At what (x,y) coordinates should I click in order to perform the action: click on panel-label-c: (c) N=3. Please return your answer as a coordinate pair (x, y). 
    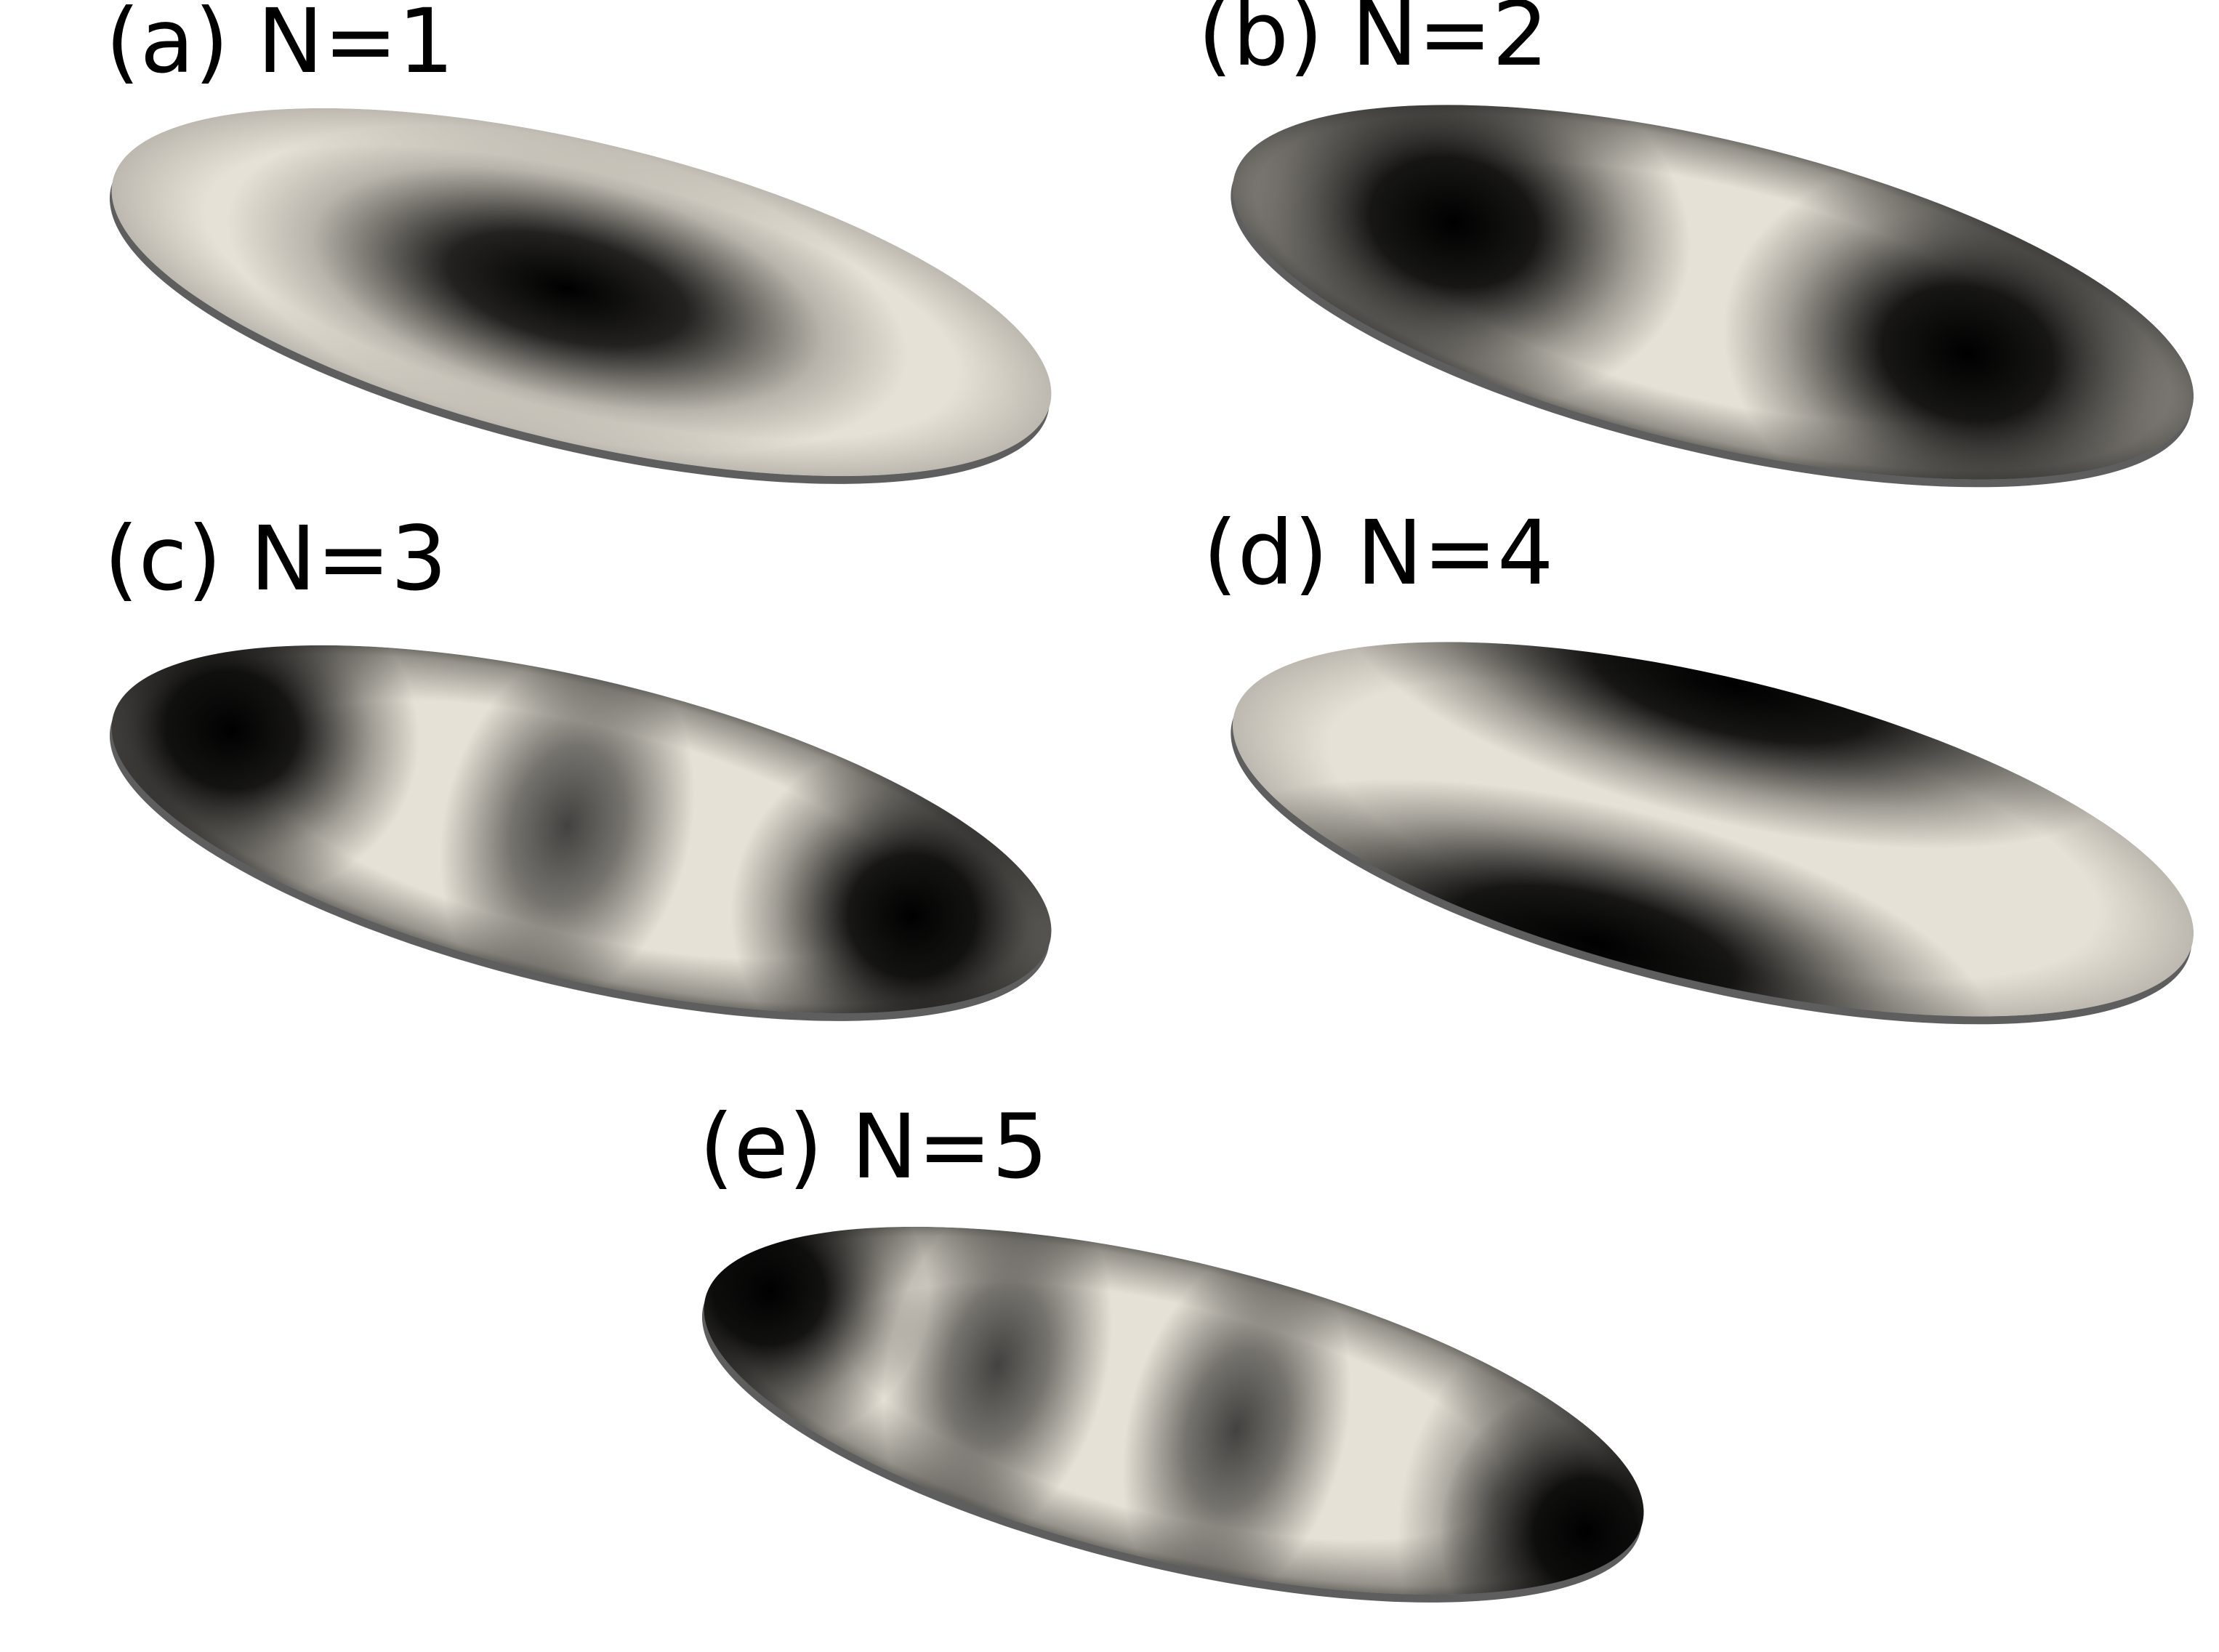
    Looking at the image, I should click on (276, 559).